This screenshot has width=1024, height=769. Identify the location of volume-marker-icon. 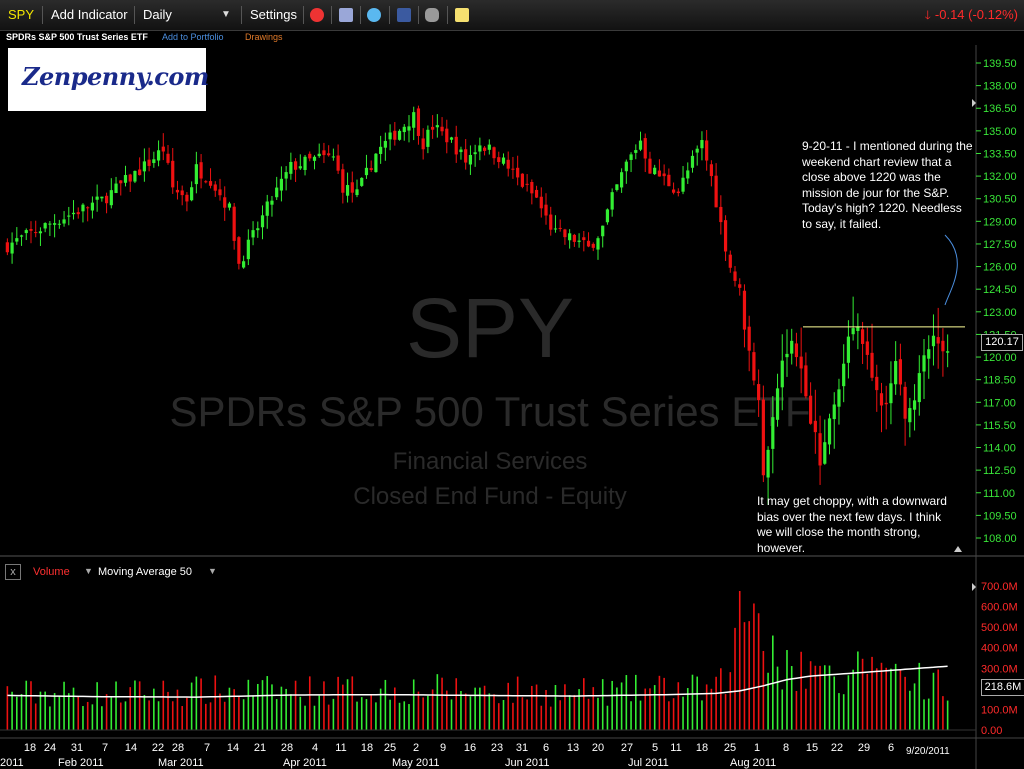
(974, 587).